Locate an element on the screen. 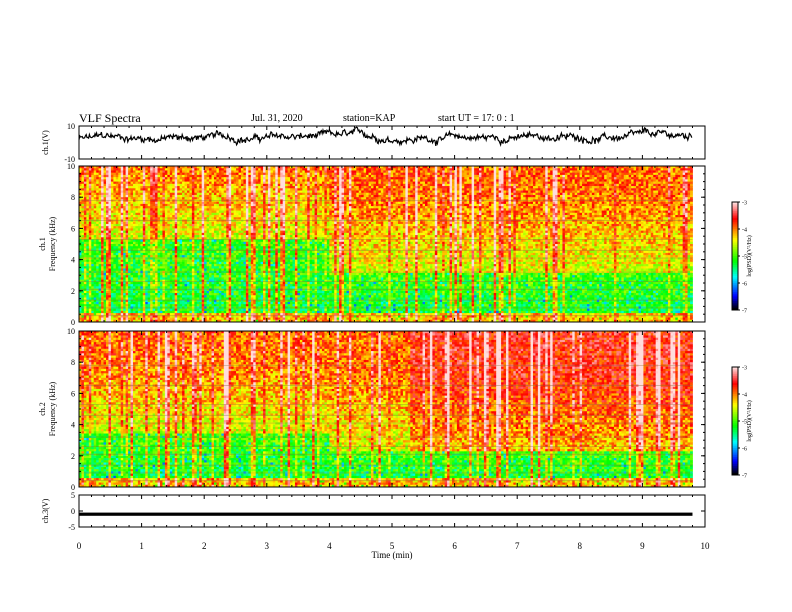 The image size is (792, 612). x-tick-label: 8 is located at coordinates (580, 546).